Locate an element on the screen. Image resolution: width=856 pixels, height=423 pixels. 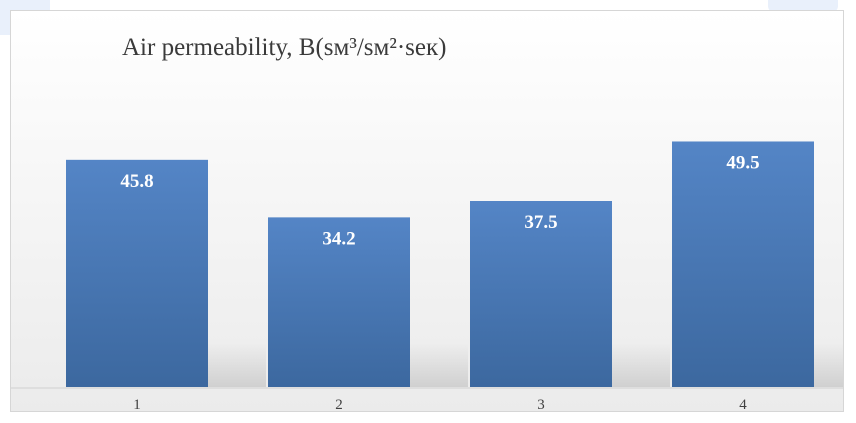
data-label-1: 45.8 is located at coordinates (136, 181).